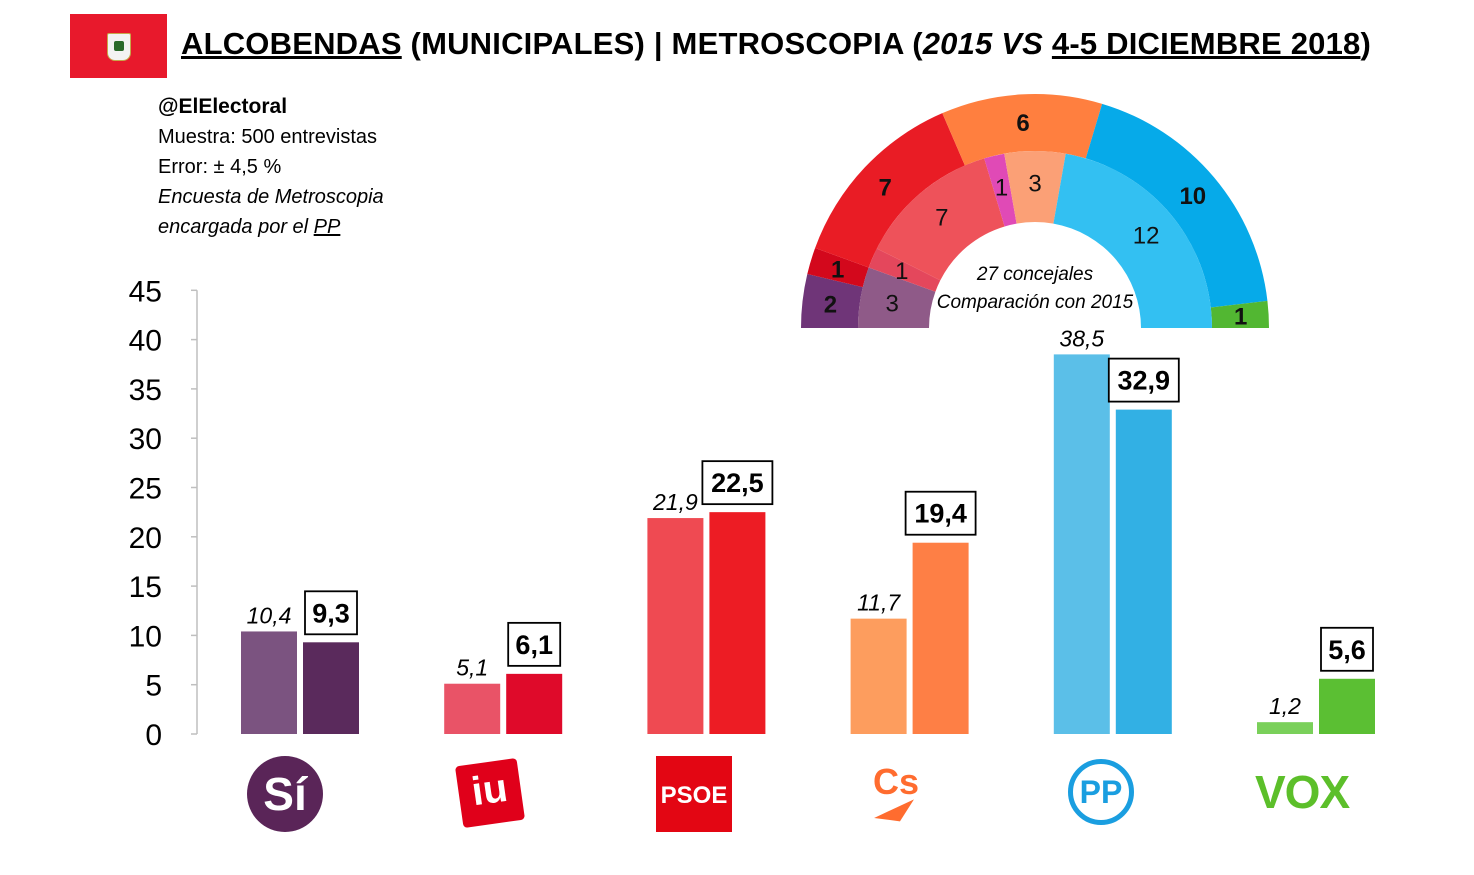 The width and height of the screenshot is (1474, 875). Describe the element at coordinates (472, 668) in the screenshot. I see `data-label-2015: 5,1` at that location.